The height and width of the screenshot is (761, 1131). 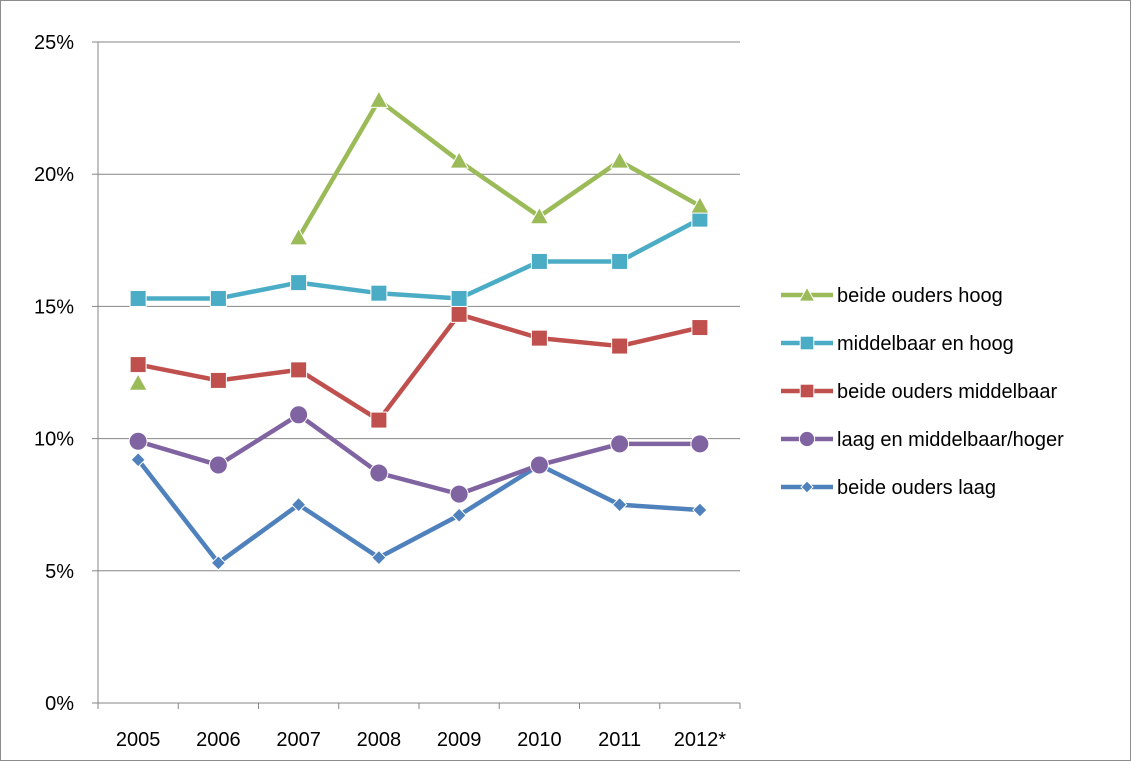 I want to click on x-tick-label: 2010, so click(x=539, y=740).